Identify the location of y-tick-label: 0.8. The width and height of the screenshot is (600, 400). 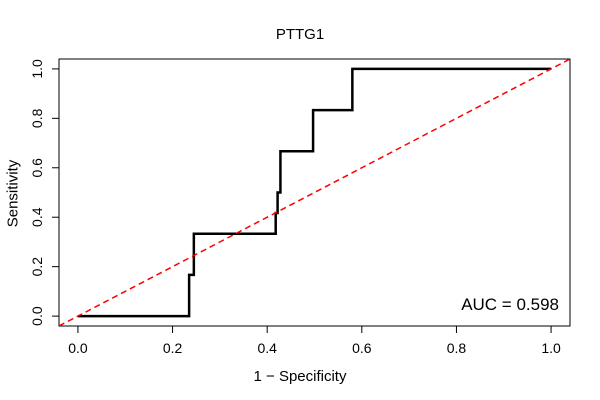
(37, 118).